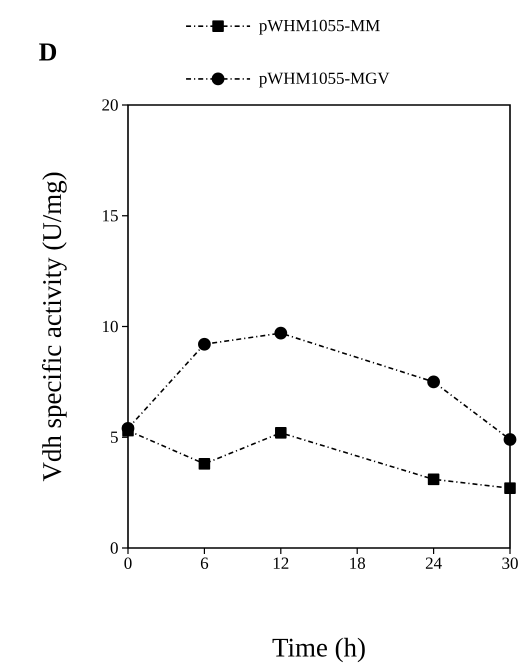  What do you see at coordinates (110, 105) in the screenshot?
I see `y-tick-label: 20` at bounding box center [110, 105].